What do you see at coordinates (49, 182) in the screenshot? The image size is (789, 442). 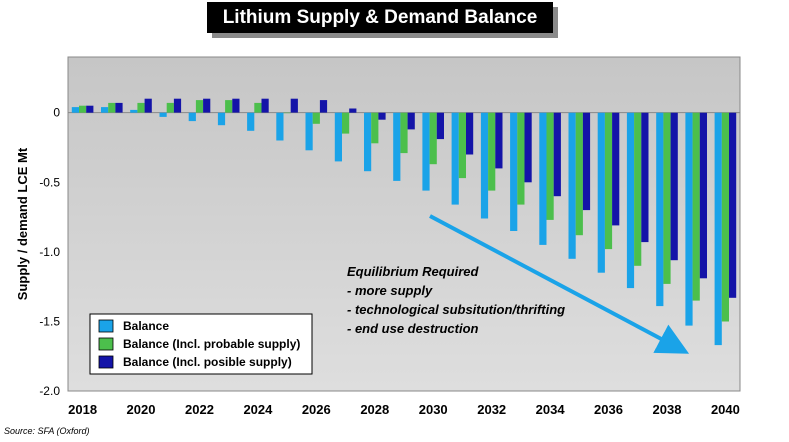 I see `y-tick-label: -0.5` at bounding box center [49, 182].